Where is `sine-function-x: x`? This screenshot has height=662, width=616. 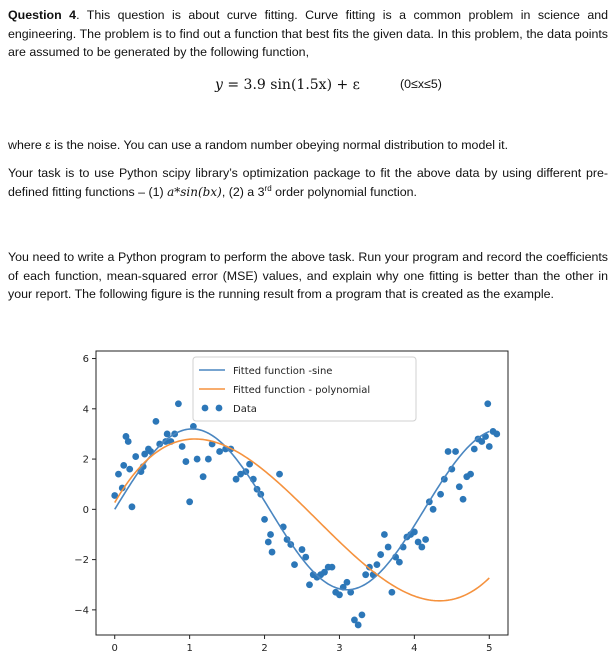 sine-function-x: x is located at coordinates (214, 191).